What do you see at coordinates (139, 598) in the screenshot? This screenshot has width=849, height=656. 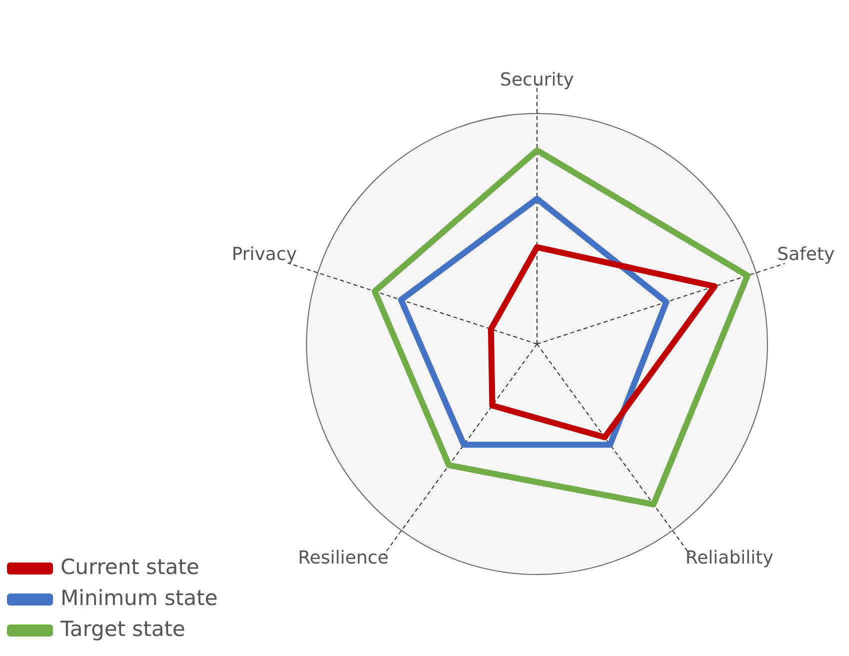 I see `legend-label: Minimum state` at bounding box center [139, 598].